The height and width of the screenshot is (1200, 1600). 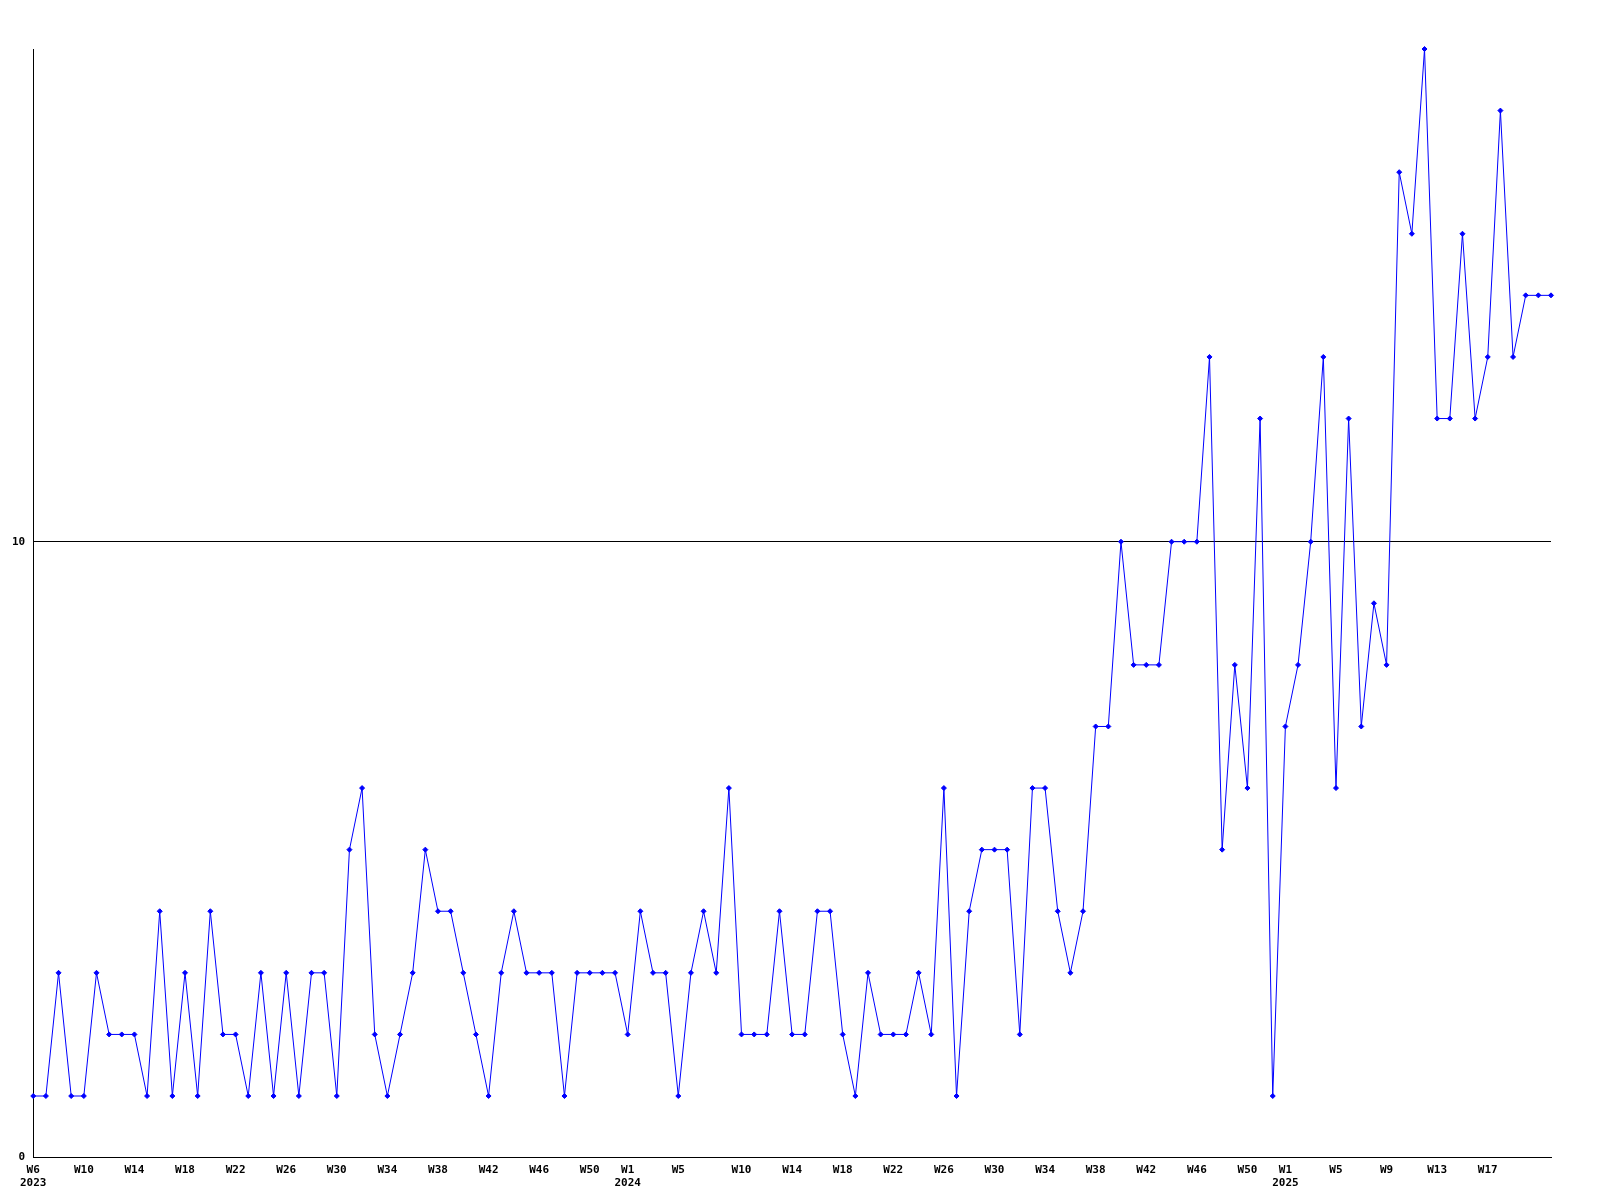 I want to click on x-tick-label: W17, so click(x=1487, y=1170).